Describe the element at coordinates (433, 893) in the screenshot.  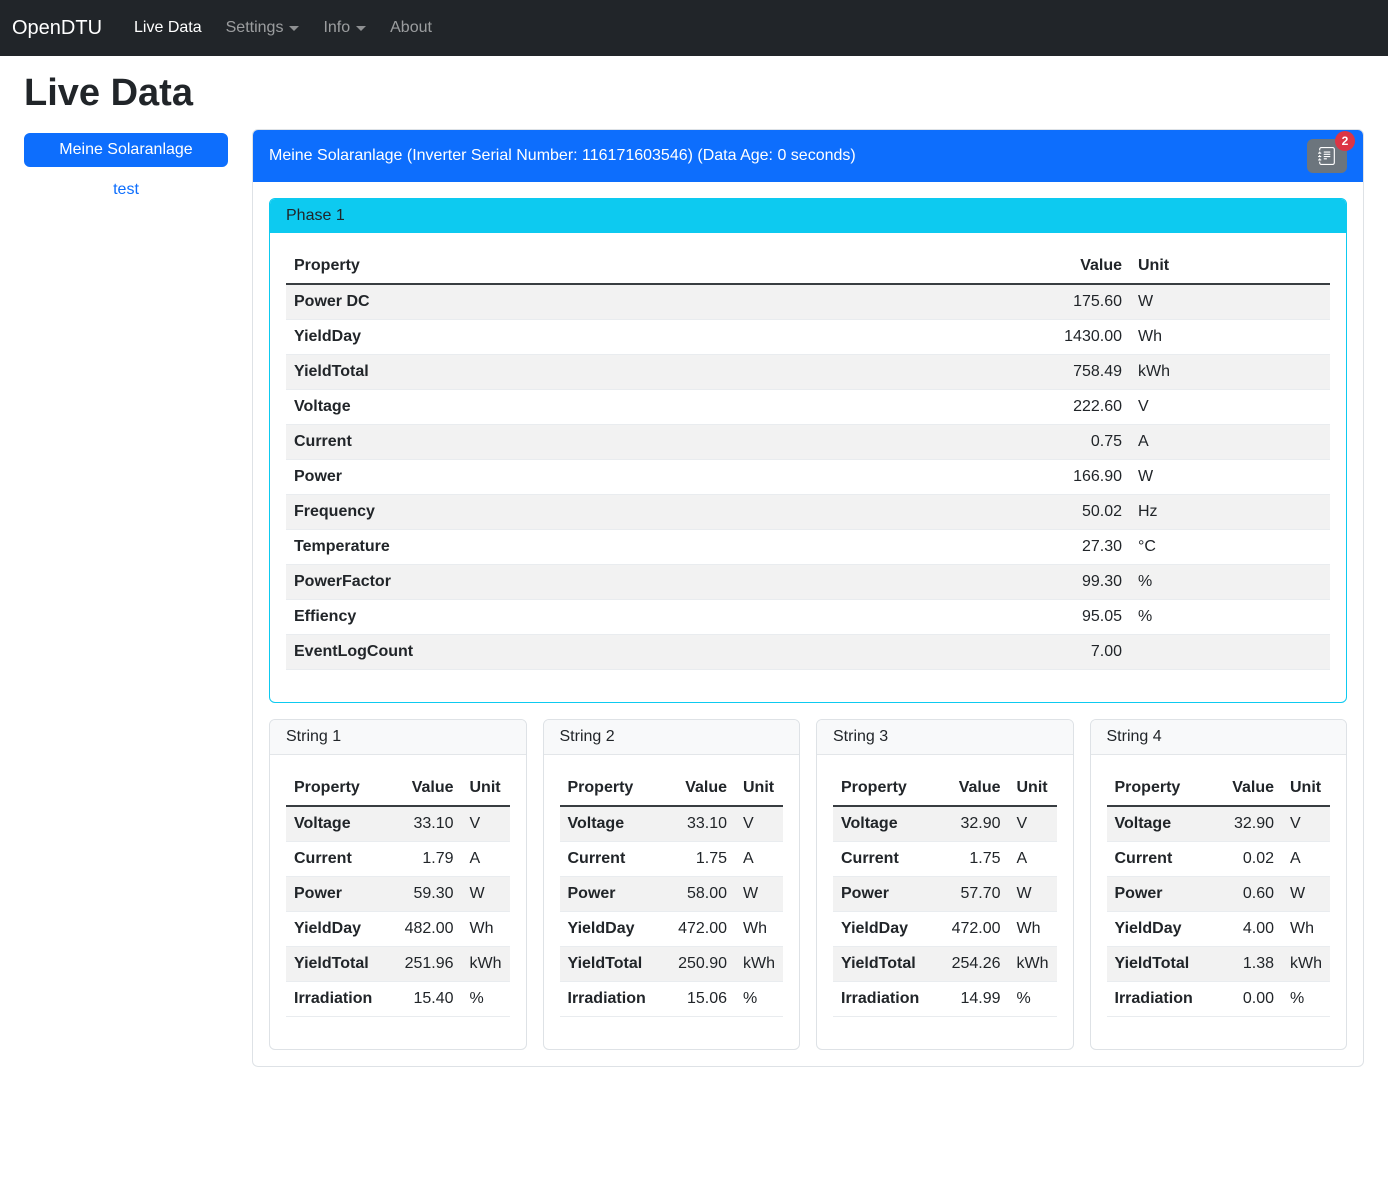
I see `value-cell: 59.30` at that location.